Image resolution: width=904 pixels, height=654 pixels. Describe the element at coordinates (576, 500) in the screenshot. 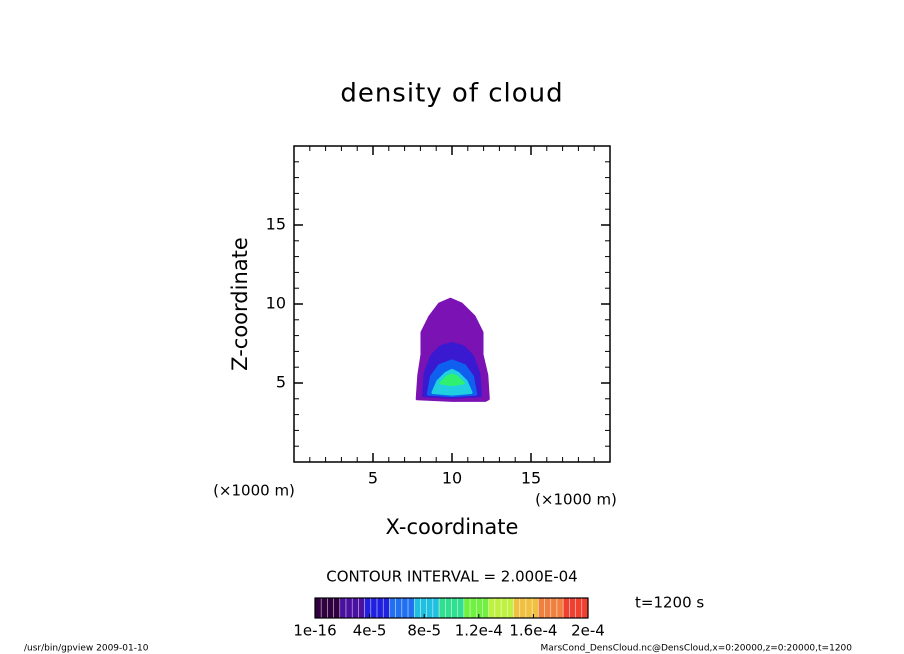

I see `x-unit: (×1000 m)` at that location.